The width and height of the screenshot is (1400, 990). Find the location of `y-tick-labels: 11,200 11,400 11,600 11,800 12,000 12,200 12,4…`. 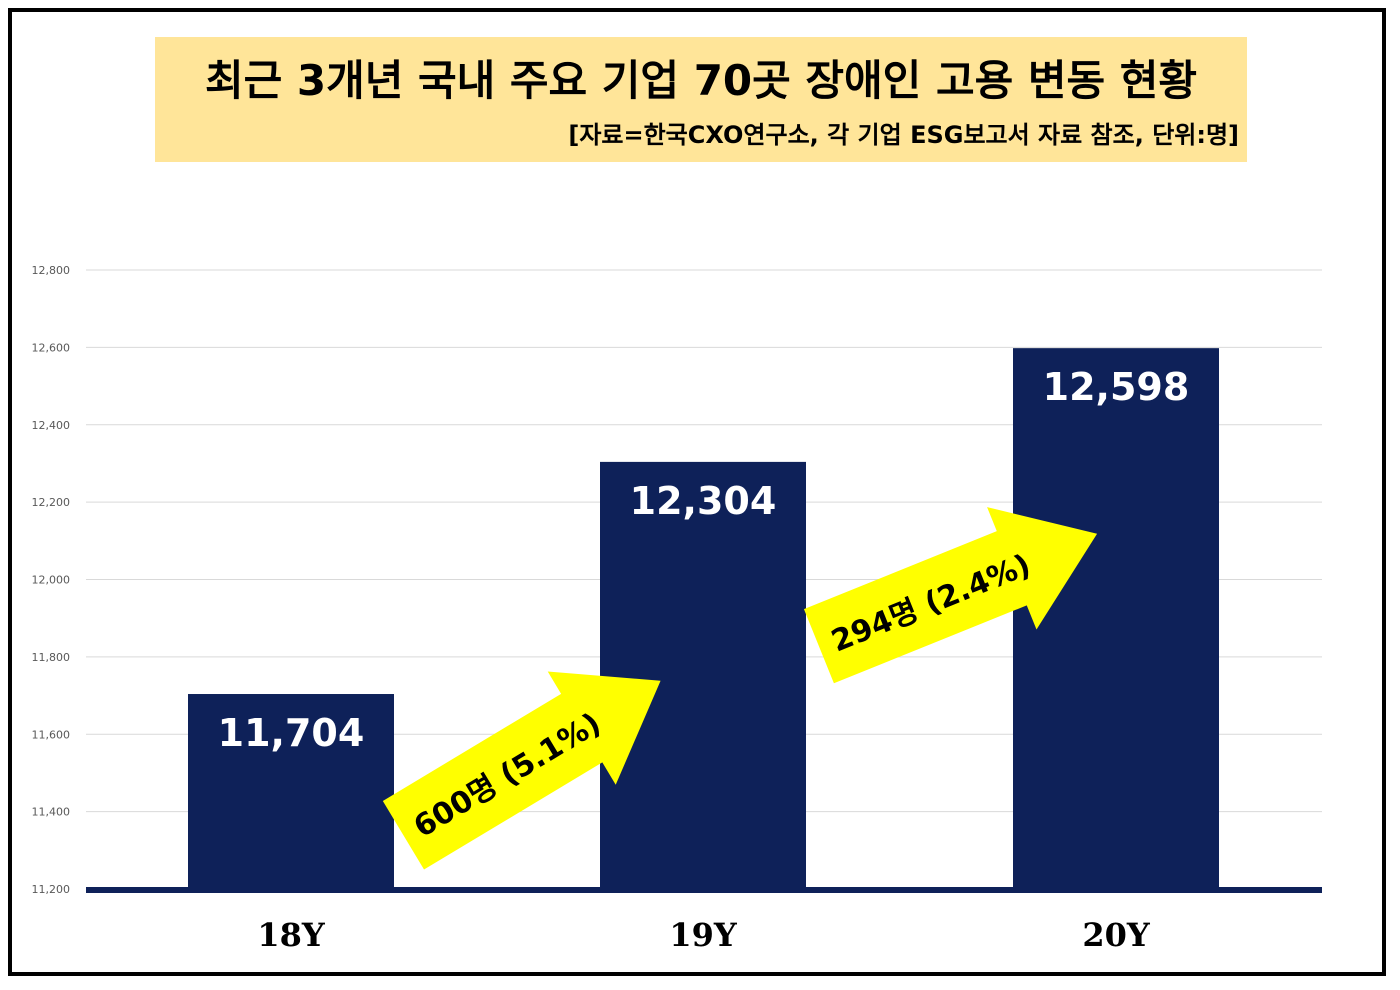

y-tick-labels: 11,200 11,400 11,600 11,800 12,000 12,200 12,4… is located at coordinates (51, 580).